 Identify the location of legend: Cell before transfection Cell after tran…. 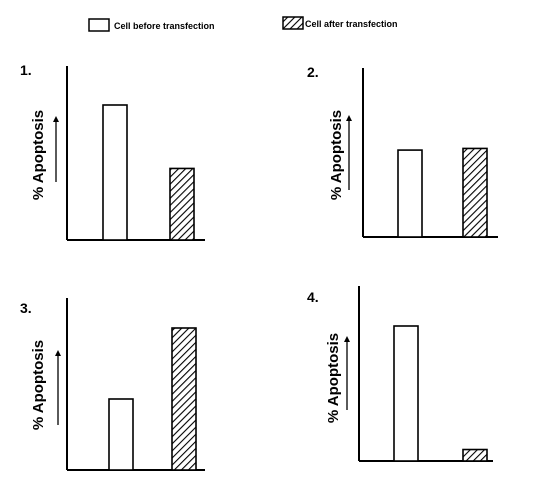
(243, 24).